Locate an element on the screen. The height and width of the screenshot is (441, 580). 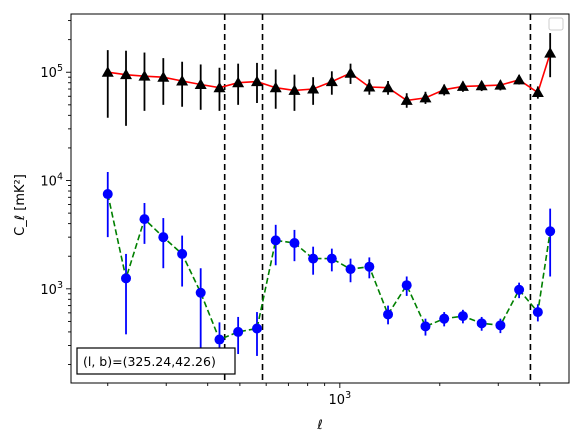
y-tick-label: 10⁴ is located at coordinates (51, 181).